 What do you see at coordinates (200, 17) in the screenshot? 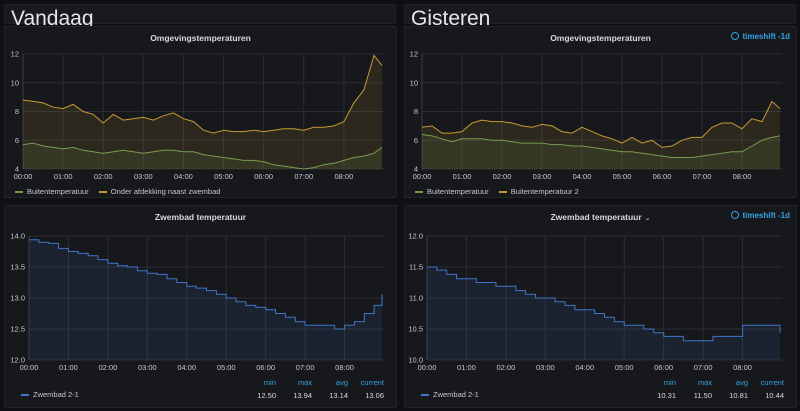
I see `row-vandaag: Vandaag` at bounding box center [200, 17].